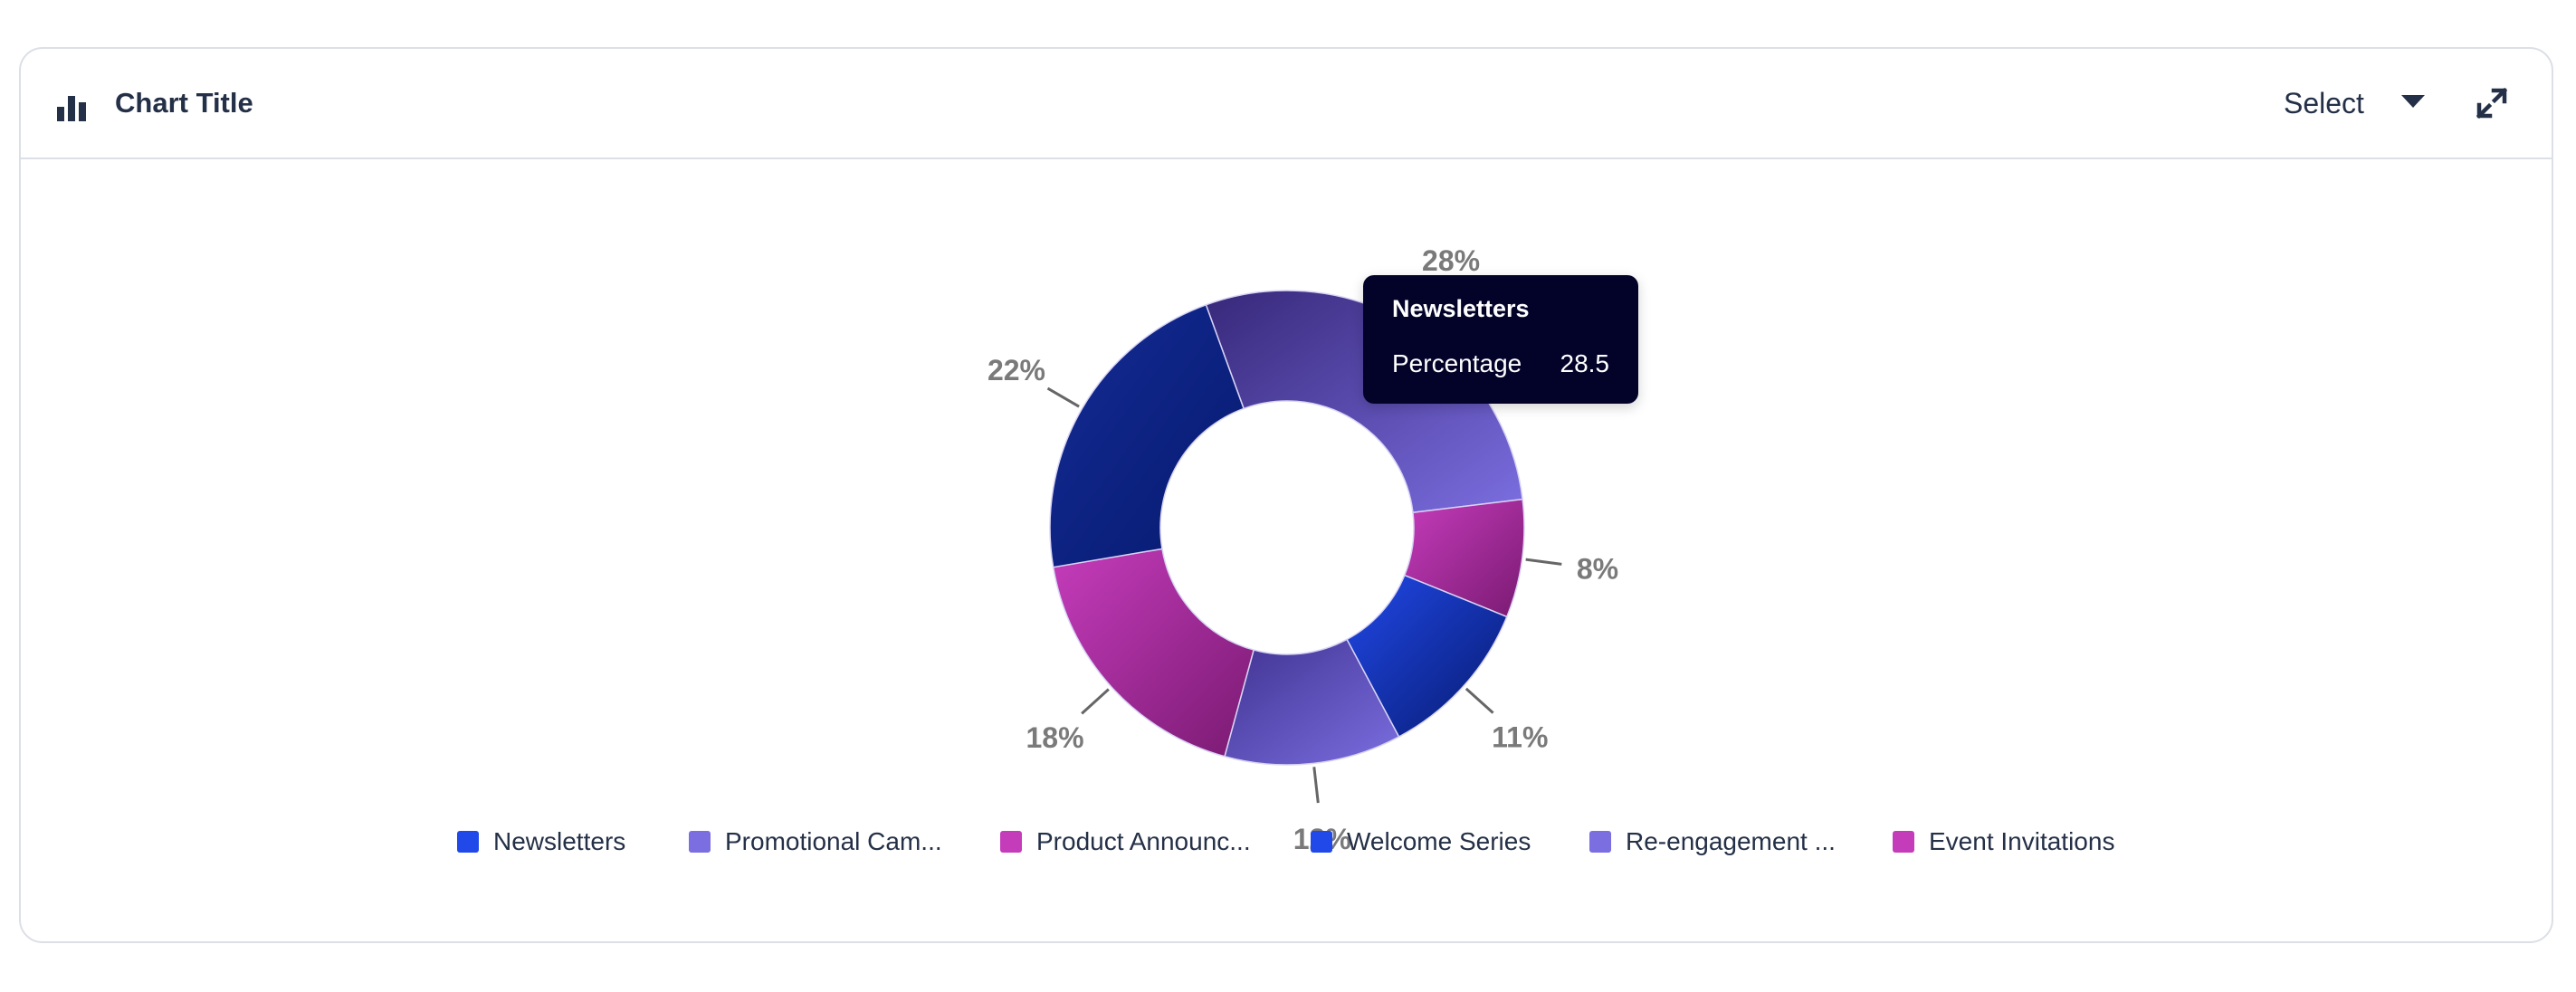 This screenshot has height=992, width=2576. I want to click on tooltip-value: 28.5, so click(1585, 363).